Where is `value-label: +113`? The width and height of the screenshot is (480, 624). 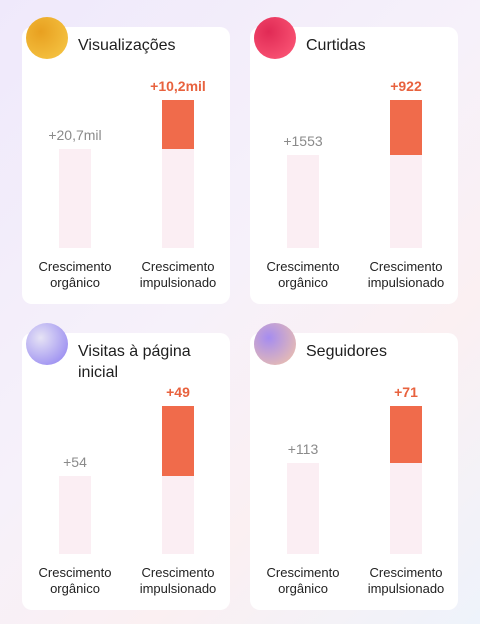
value-label: +113 is located at coordinates (303, 449).